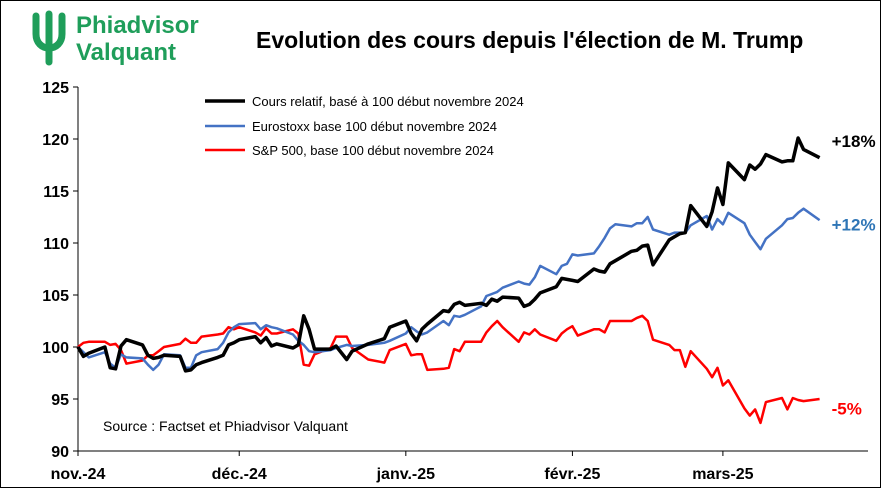 This screenshot has height=488, width=881. Describe the element at coordinates (374, 126) in the screenshot. I see `legend-entry: Eurostoxx base 100 début novembre 2024` at that location.